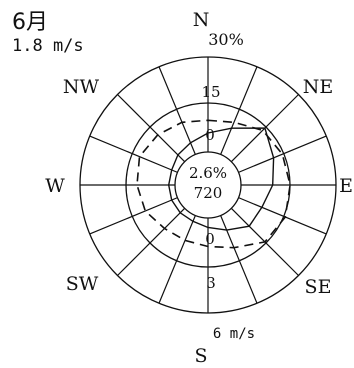 The height and width of the screenshot is (368, 354). Describe the element at coordinates (133, 216) in the screenshot. I see `spoke-wsw` at that location.